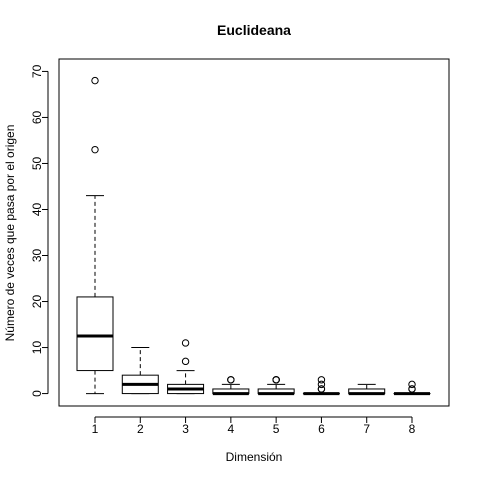 The width and height of the screenshot is (480, 480). I want to click on chart-title: Euclideana, so click(254, 30).